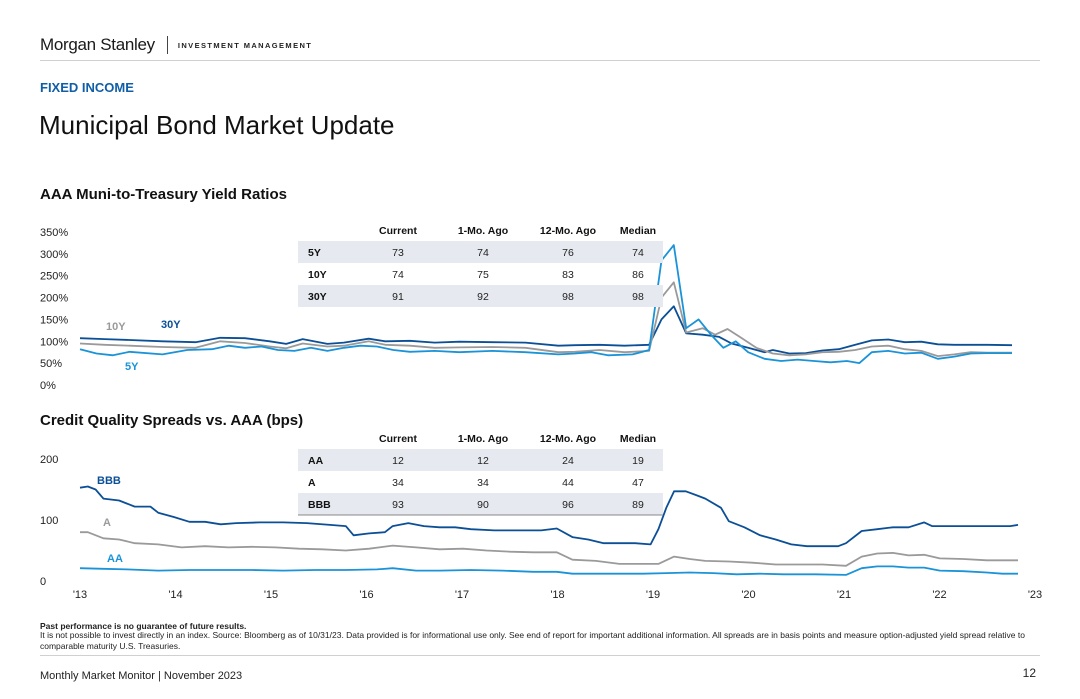  Describe the element at coordinates (548, 570) in the screenshot. I see `series-line-aa` at that location.